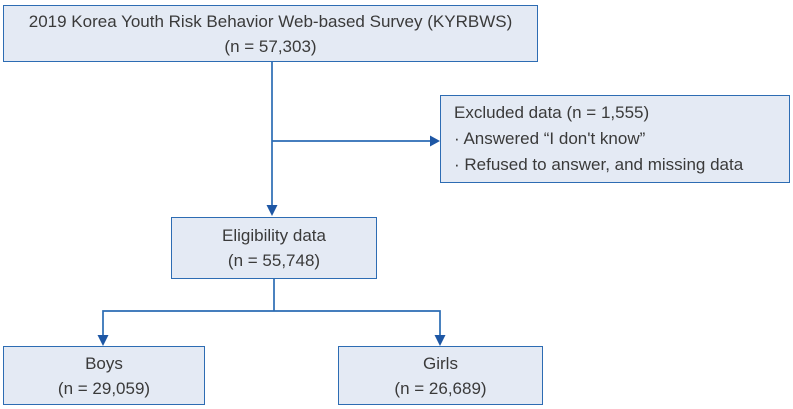 This screenshot has height=409, width=793. What do you see at coordinates (270, 46) in the screenshot?
I see `survey-box-count: (n = 57,303)` at bounding box center [270, 46].